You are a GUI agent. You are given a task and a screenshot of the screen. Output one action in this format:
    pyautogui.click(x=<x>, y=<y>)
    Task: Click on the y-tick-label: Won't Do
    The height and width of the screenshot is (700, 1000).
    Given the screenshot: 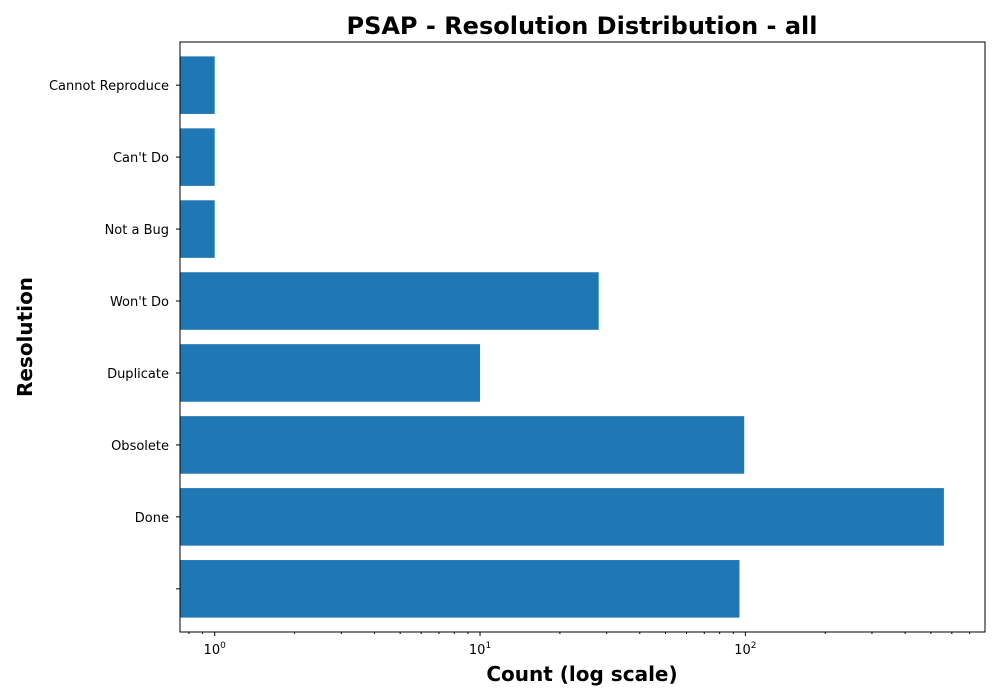 What is the action you would take?
    pyautogui.click(x=139, y=302)
    